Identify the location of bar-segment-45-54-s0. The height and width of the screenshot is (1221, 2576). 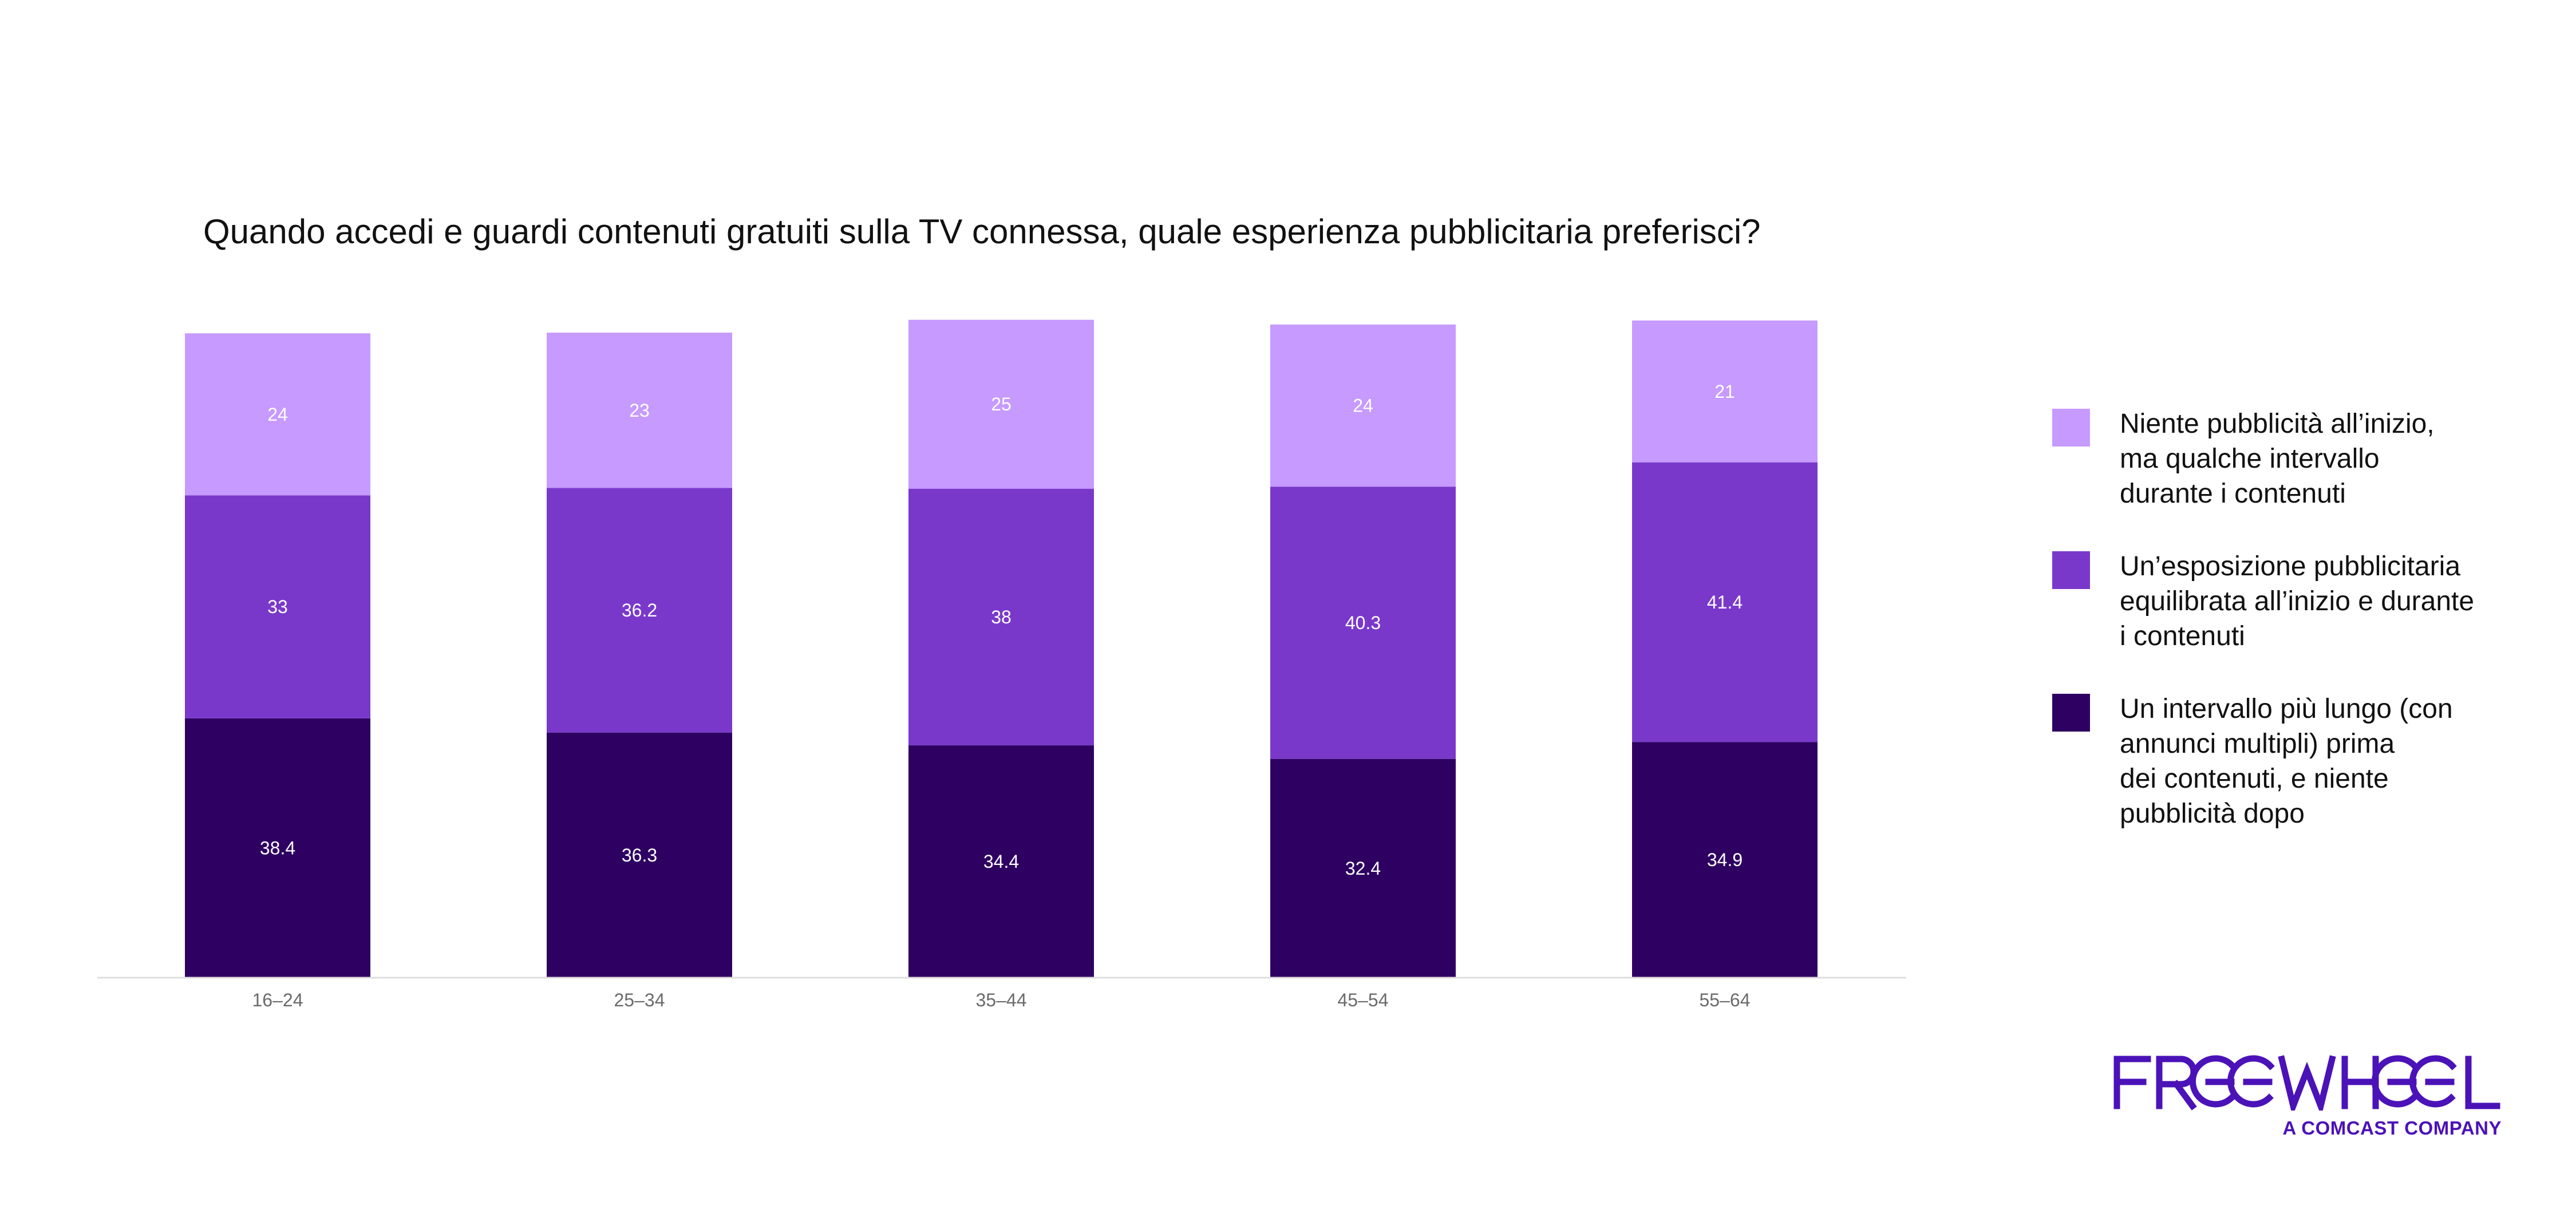
(1363, 868).